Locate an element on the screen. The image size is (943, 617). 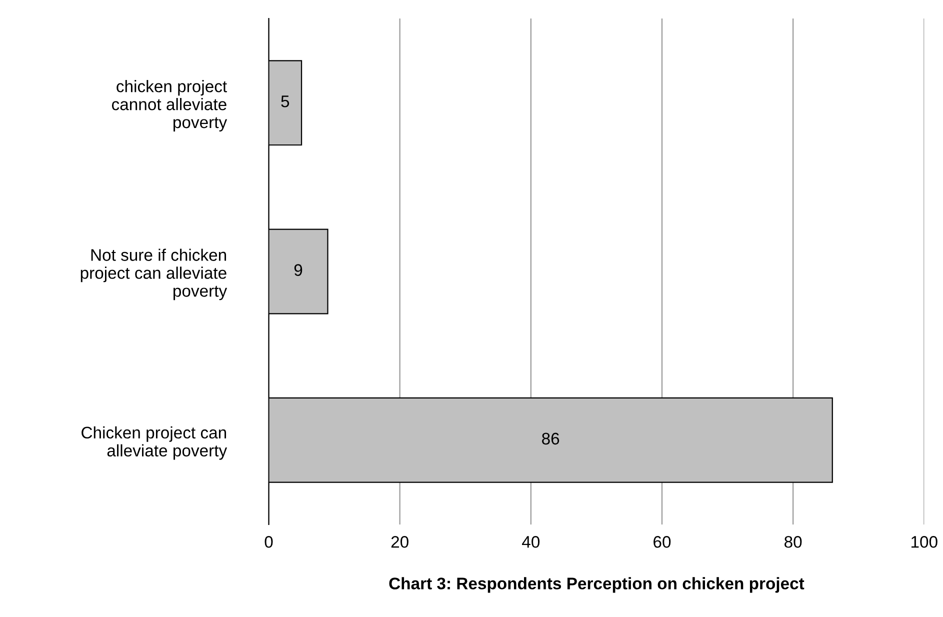
y-tick-label: chicken project cannot alleviate poverty is located at coordinates (170, 106).